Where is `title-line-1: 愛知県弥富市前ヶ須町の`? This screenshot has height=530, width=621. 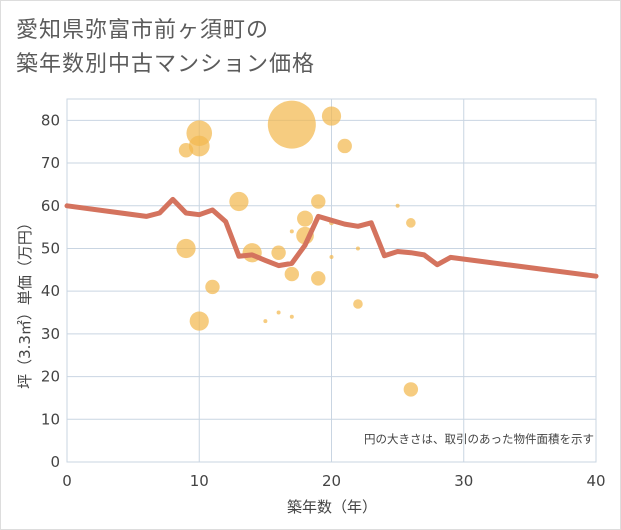
title-line-1: 愛知県弥富市前ヶ須町の is located at coordinates (143, 30).